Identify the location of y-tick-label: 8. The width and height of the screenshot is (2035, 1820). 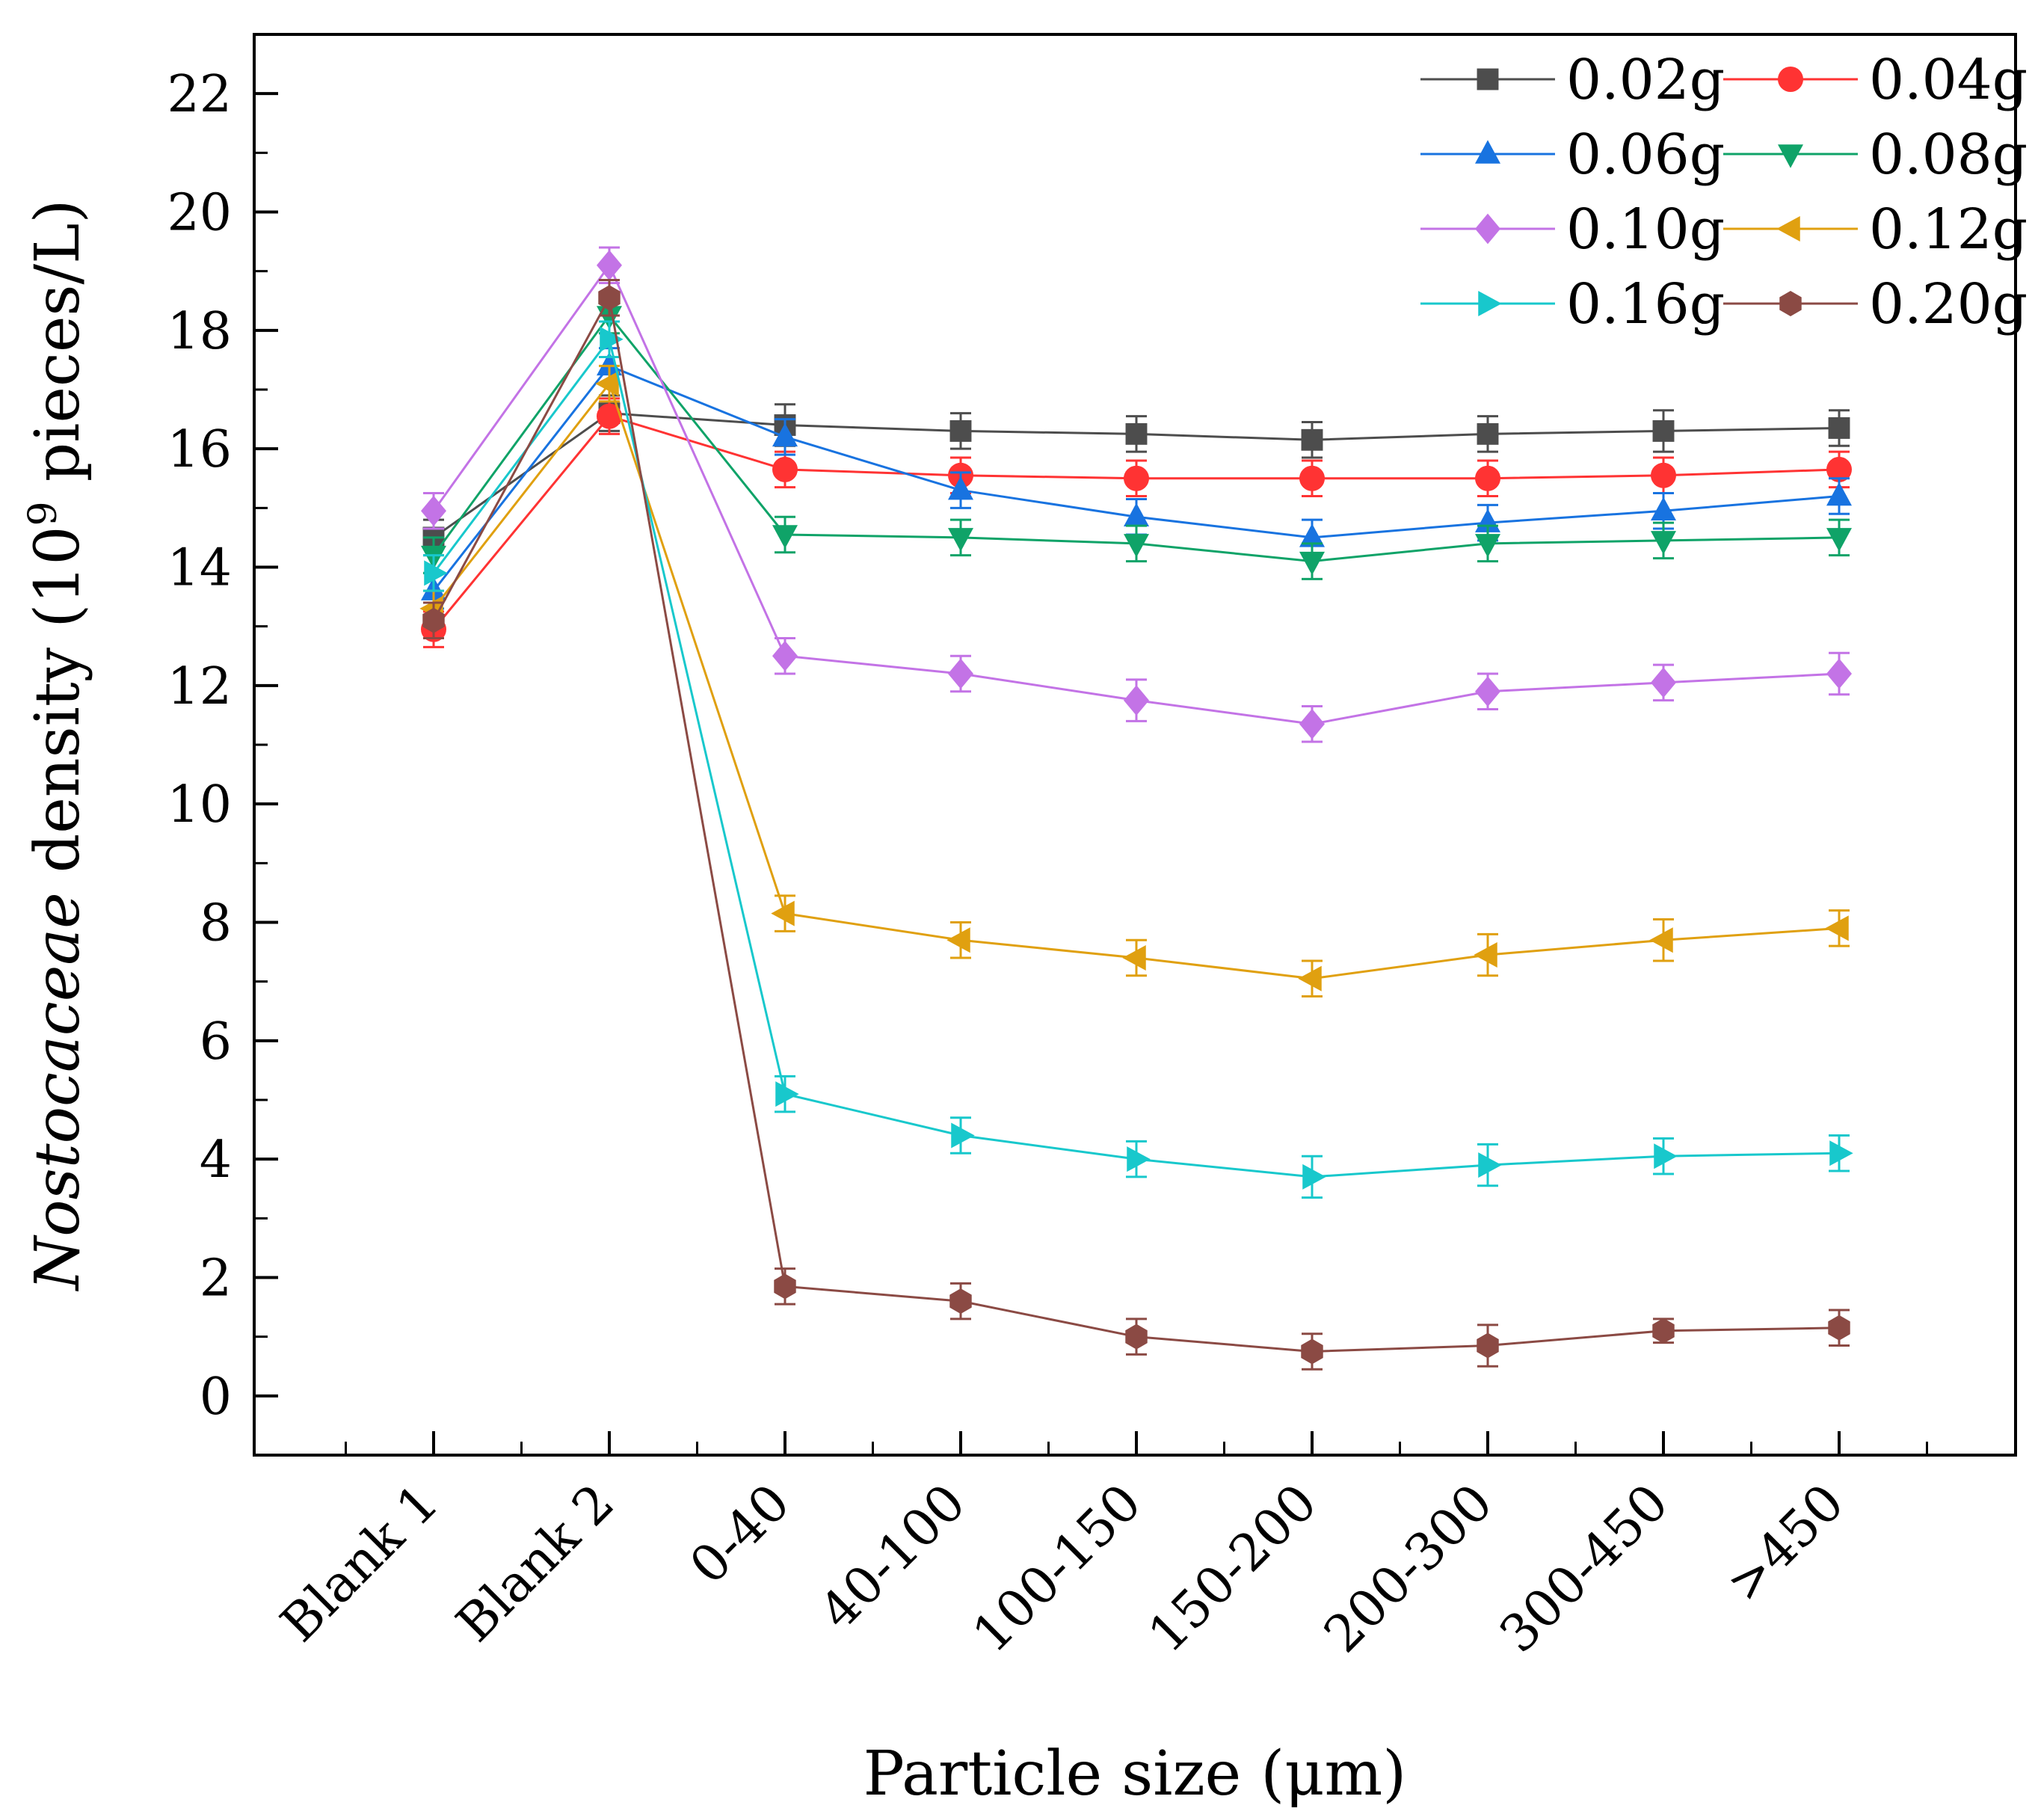
(216, 923).